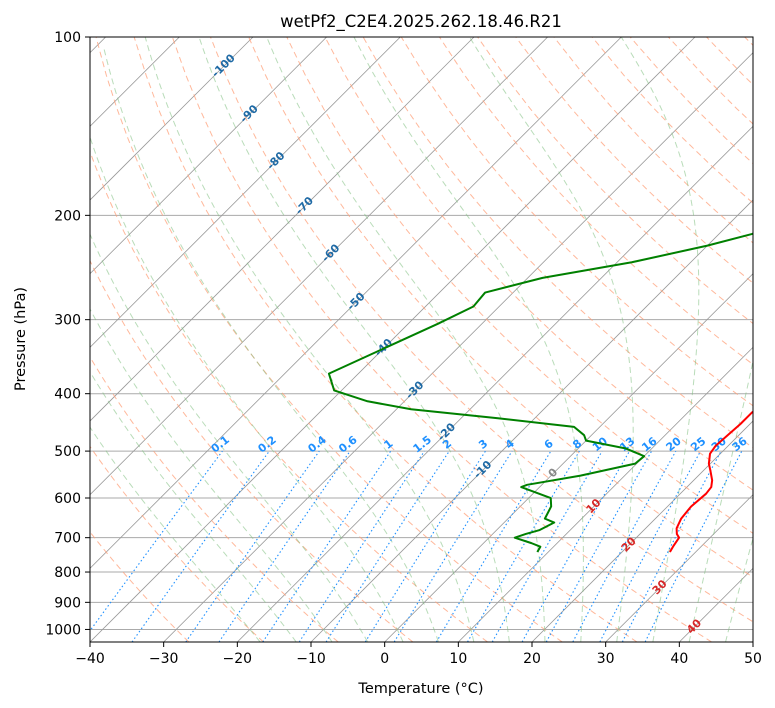 Image resolution: width=775 pixels, height=708 pixels. I want to click on temperature-profile, so click(711, 481).